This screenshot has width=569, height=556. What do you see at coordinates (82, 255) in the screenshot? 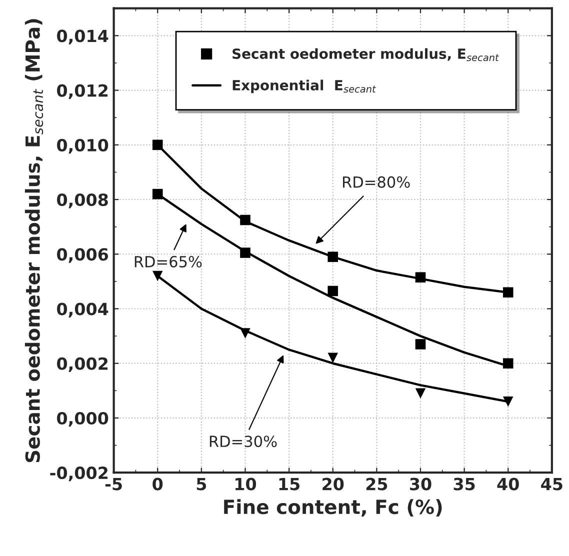
I see `y-tick-label: 0,006` at bounding box center [82, 255].